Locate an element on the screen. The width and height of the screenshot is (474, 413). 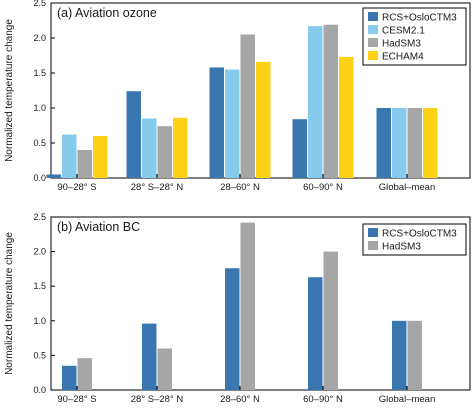
legend-label: ECHAM4 is located at coordinates (403, 57).